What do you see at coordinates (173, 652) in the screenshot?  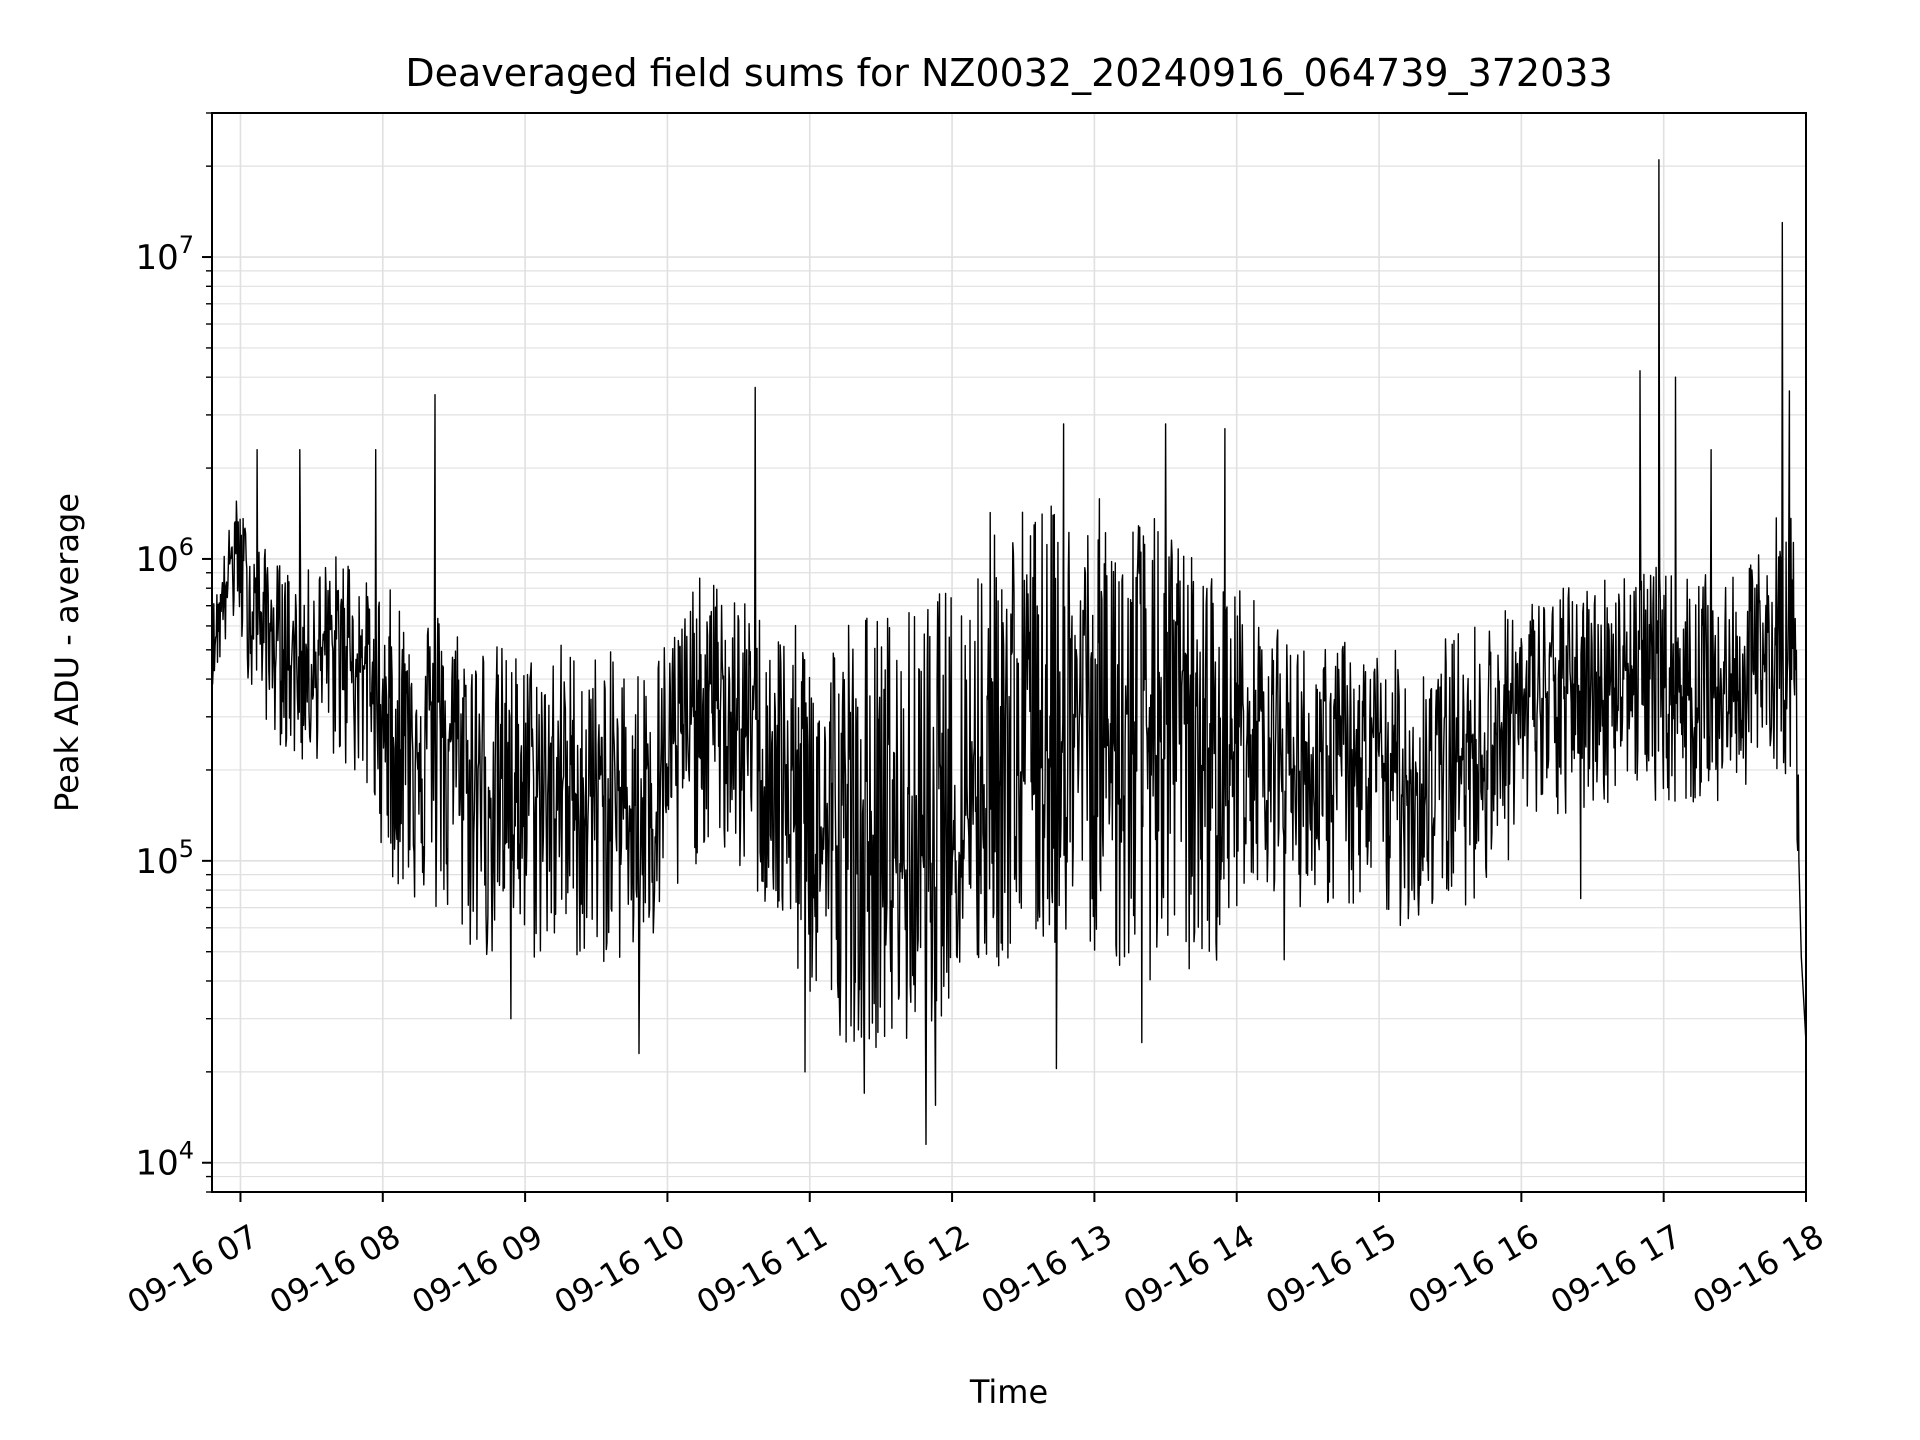 I see `y-axis-ticks: 10⁴ 10⁵ 10⁶ 10⁷` at bounding box center [173, 652].